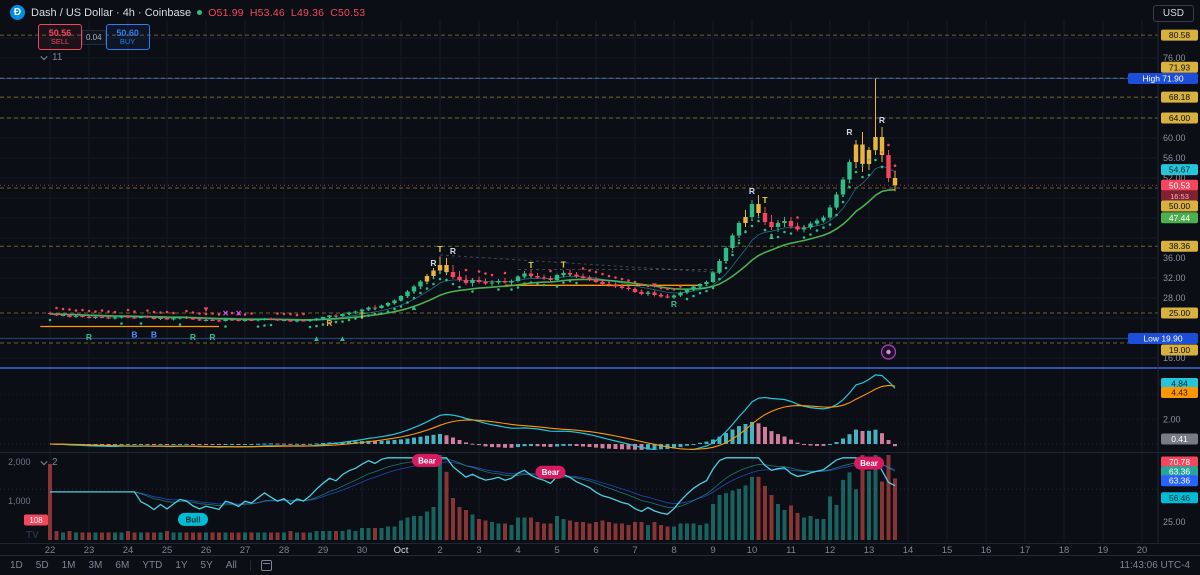  What do you see at coordinates (42, 565) in the screenshot?
I see `range-button-5d: 5D` at bounding box center [42, 565].